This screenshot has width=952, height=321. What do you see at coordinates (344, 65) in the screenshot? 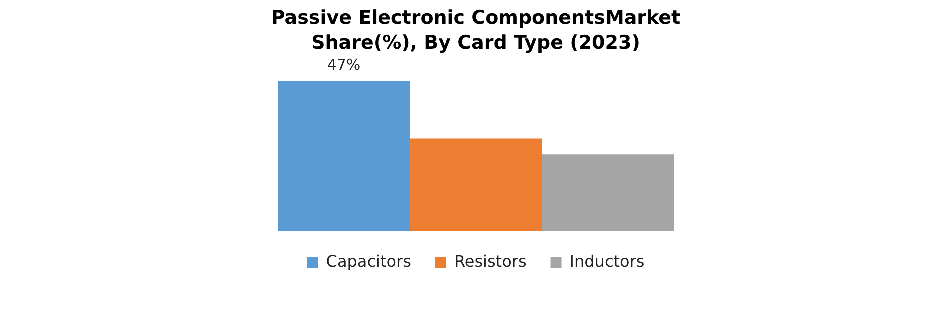
I see `data-label: 47%` at bounding box center [344, 65].